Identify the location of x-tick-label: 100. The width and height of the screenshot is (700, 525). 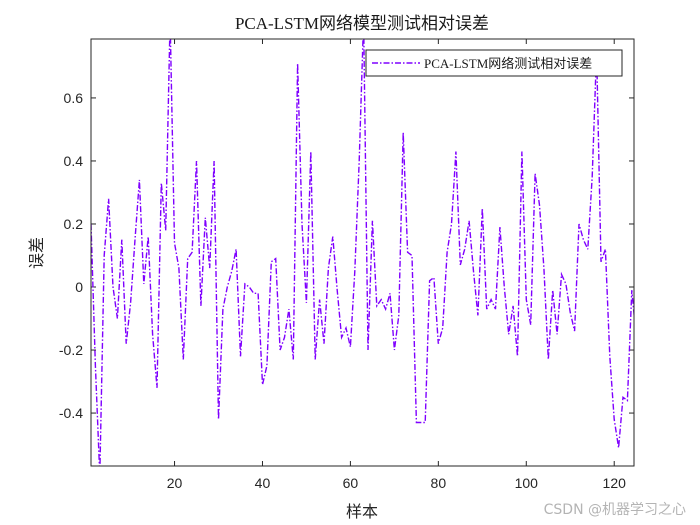
(527, 483).